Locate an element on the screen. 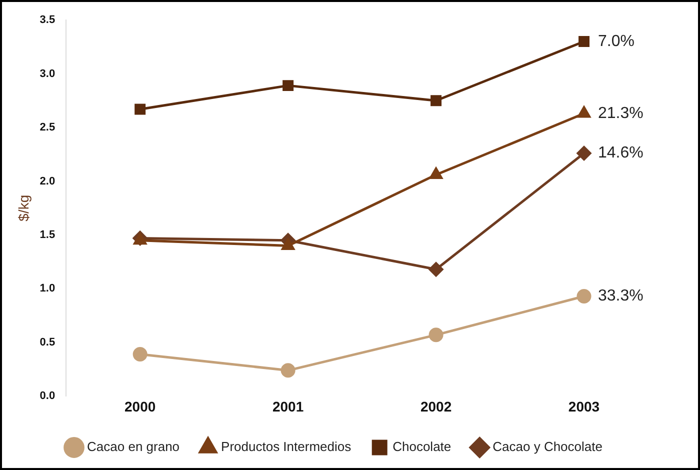  x-tick-label: 2000 is located at coordinates (140, 406).